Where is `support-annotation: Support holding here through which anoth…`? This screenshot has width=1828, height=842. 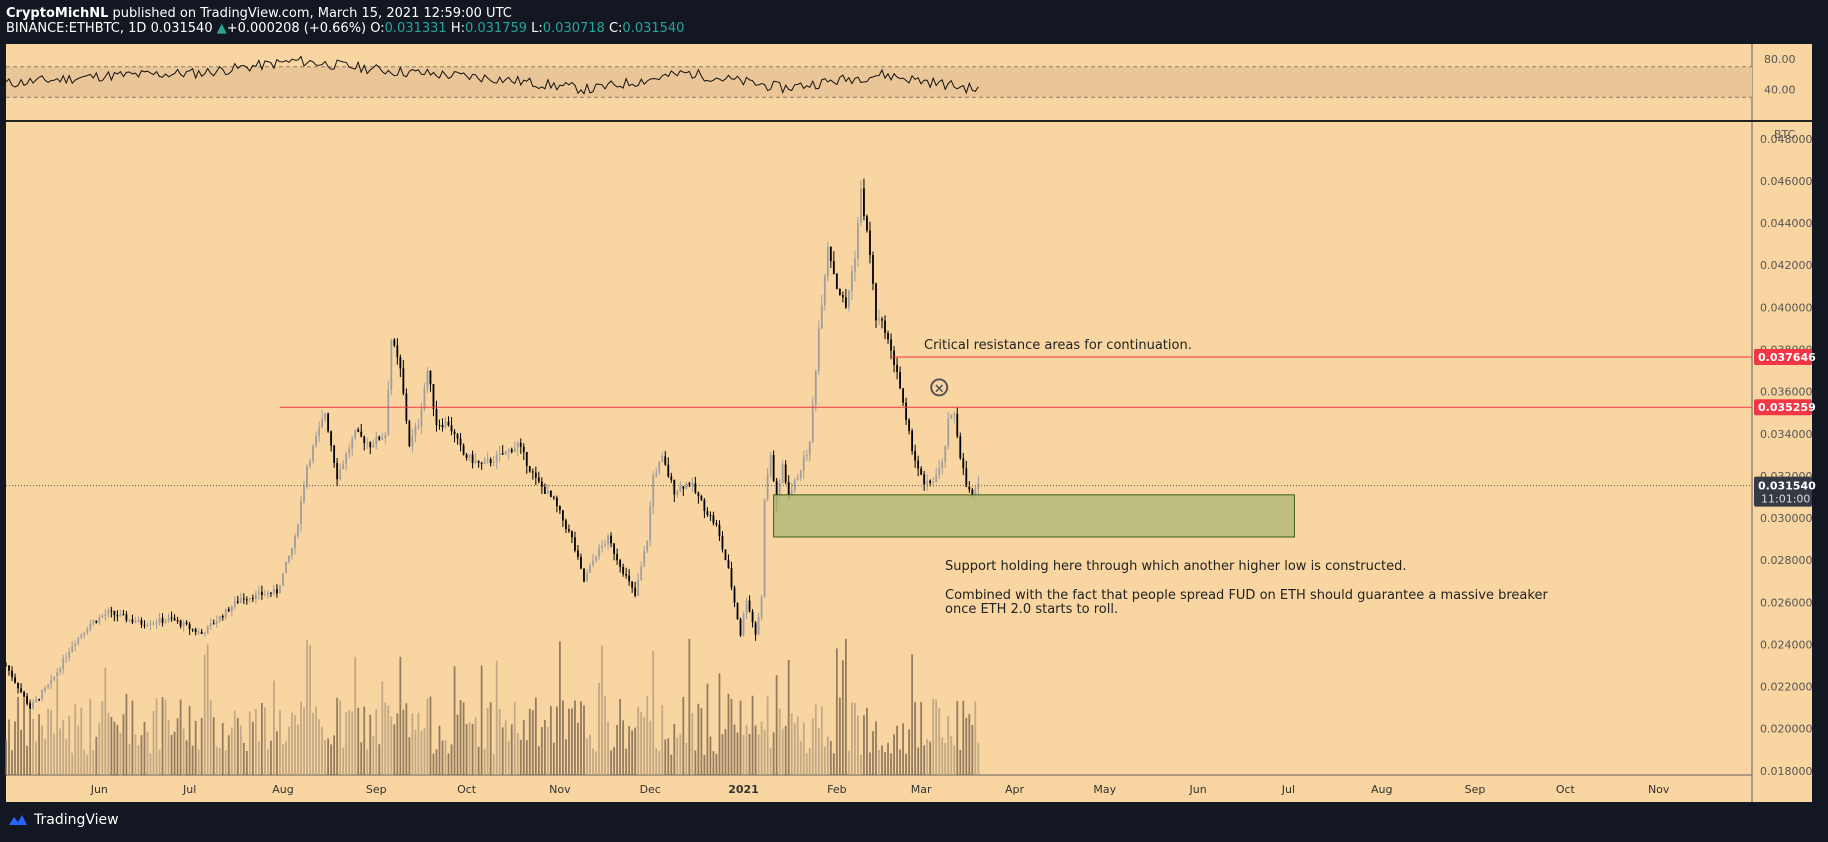
support-annotation: Support holding here through which anoth… is located at coordinates (1176, 566).